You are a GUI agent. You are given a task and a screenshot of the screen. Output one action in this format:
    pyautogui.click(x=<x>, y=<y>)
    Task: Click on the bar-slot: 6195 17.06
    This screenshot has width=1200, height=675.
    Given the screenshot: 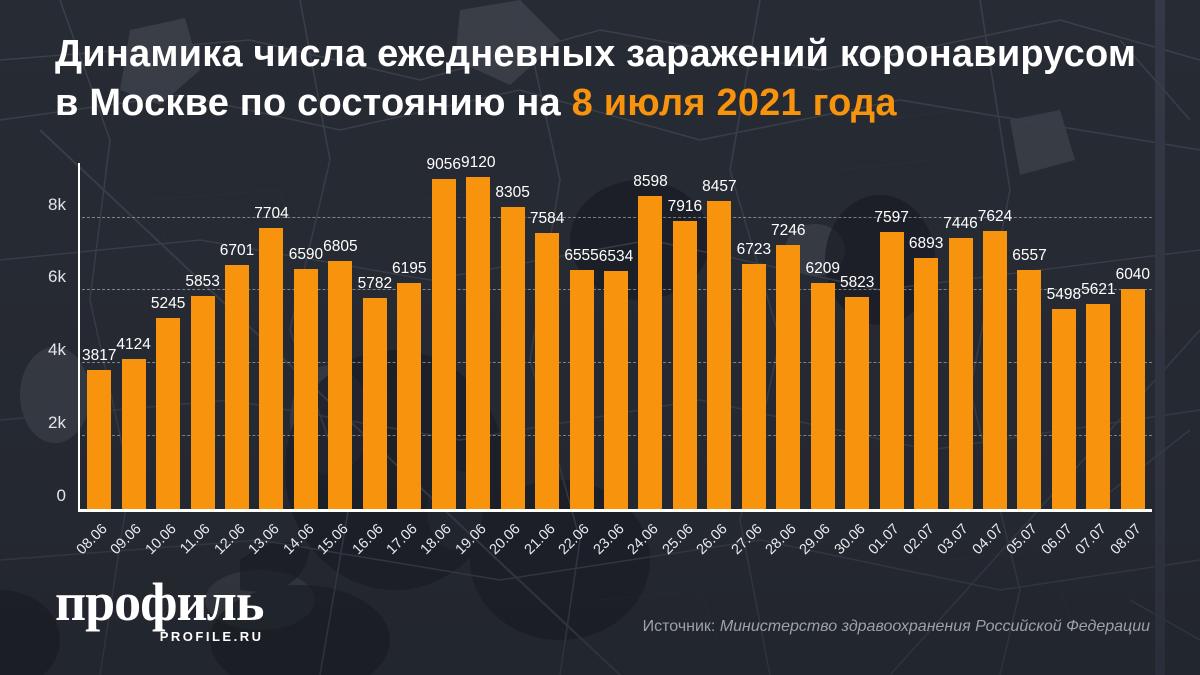 What is the action you would take?
    pyautogui.click(x=405, y=360)
    